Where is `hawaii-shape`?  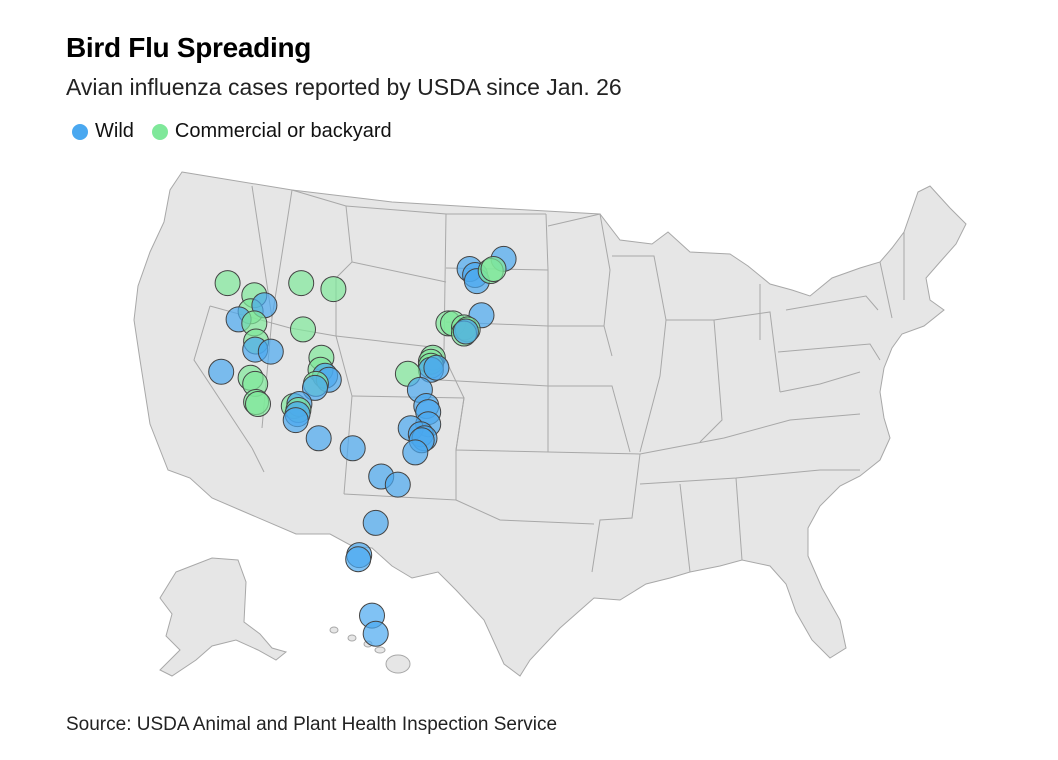
hawaii-shape is located at coordinates (370, 650).